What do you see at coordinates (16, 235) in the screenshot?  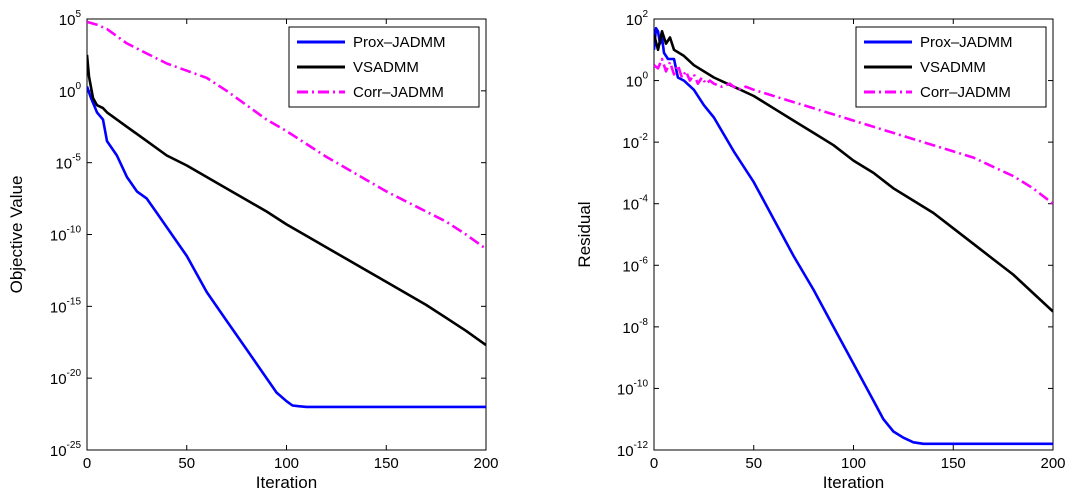 I see `y-axis-title: Objective Value` at bounding box center [16, 235].